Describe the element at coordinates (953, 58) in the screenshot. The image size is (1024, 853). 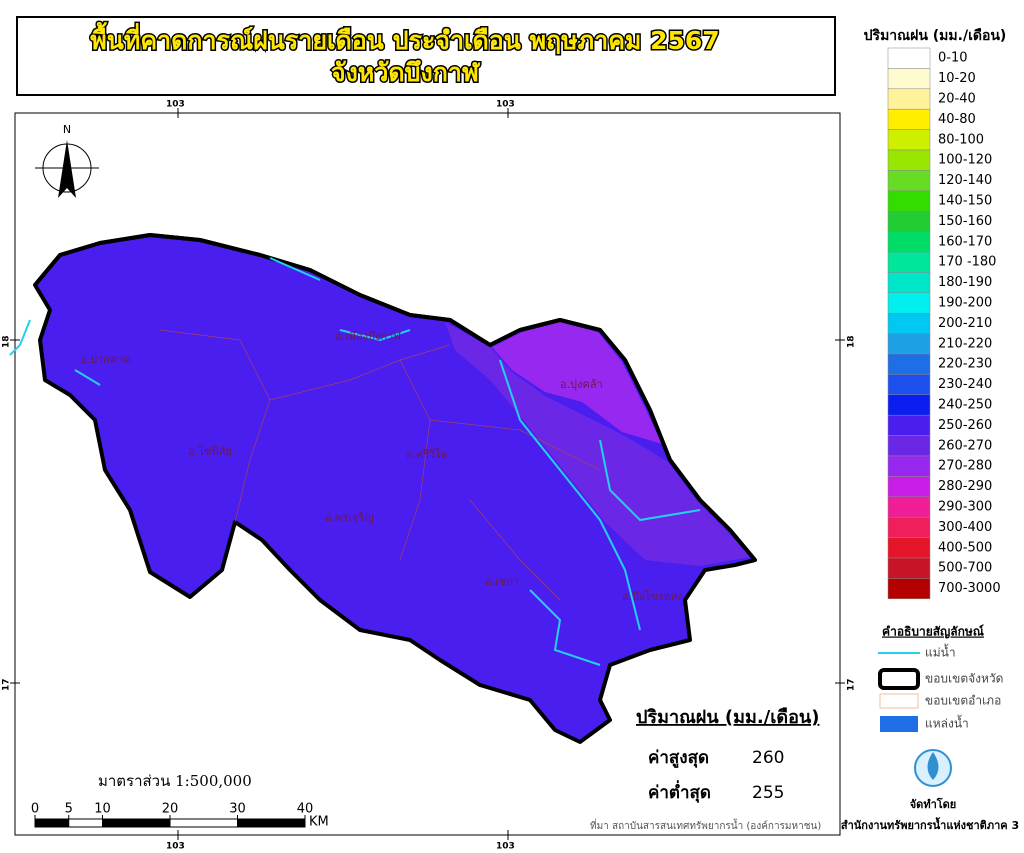
I see `legend-label: 0-10` at that location.